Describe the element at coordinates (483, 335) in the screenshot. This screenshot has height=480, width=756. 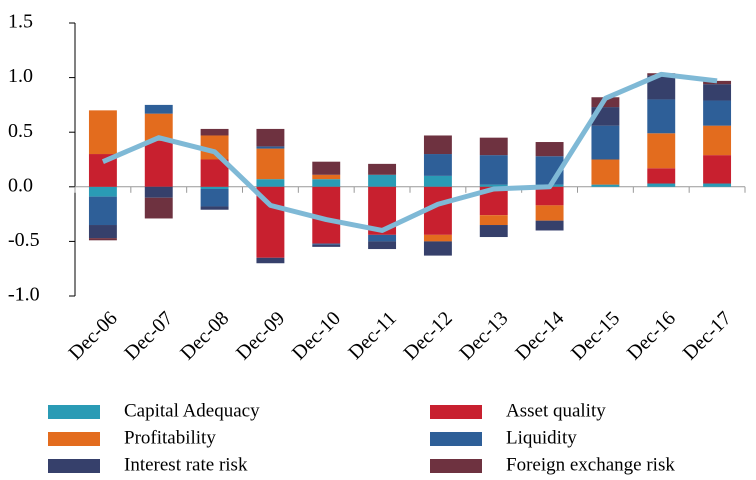
I see `x-tick-label: Dec-13` at that location.